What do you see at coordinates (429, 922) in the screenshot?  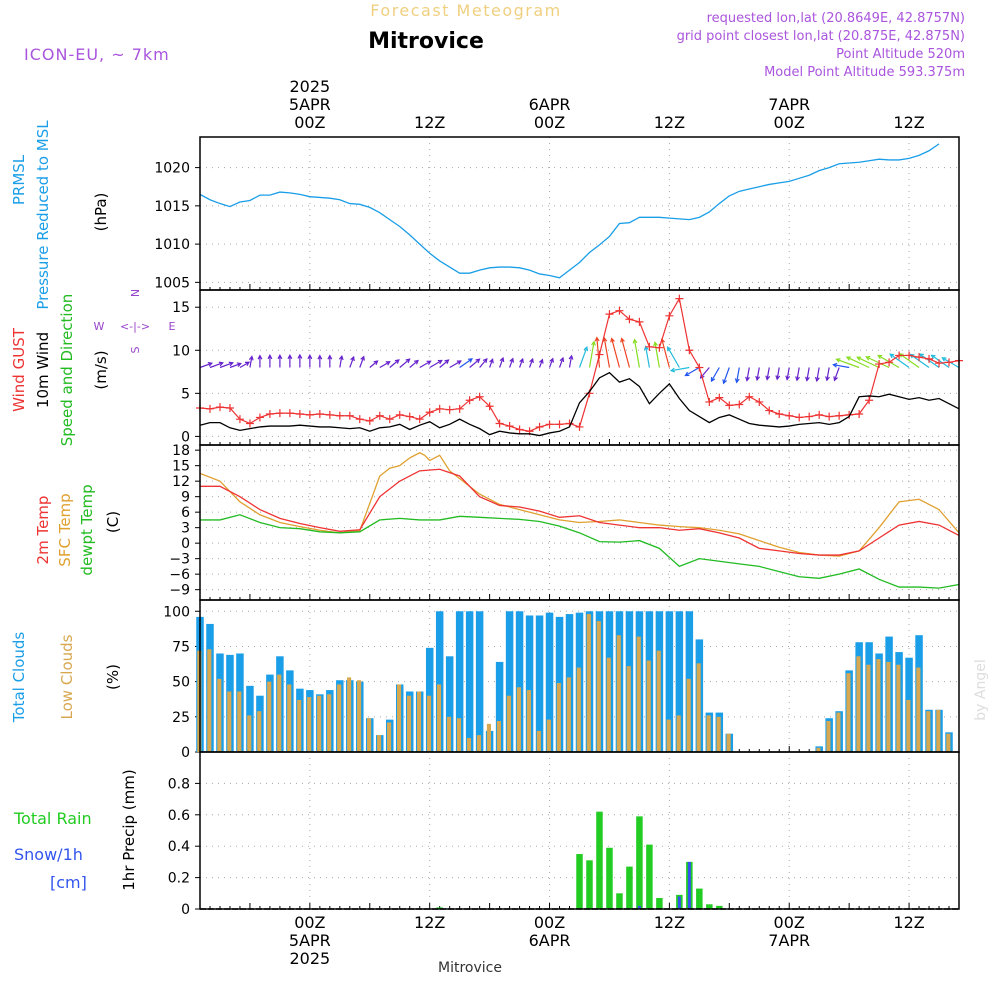 I see `bottom-time-label: 12Z` at bounding box center [429, 922].